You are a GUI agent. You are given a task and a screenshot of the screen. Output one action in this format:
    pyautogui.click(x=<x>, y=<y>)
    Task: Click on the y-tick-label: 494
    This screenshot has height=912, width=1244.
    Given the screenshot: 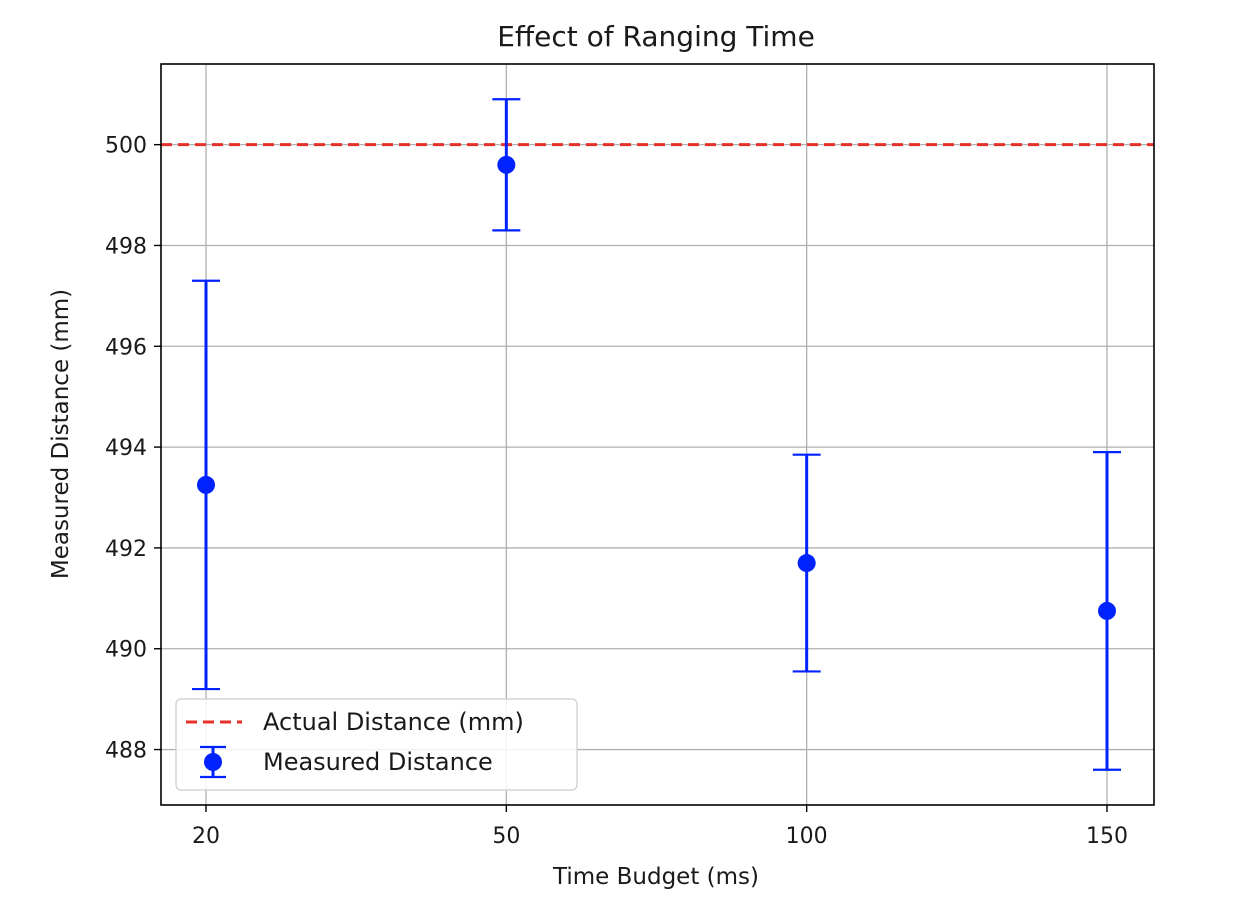 What is the action you would take?
    pyautogui.click(x=126, y=448)
    